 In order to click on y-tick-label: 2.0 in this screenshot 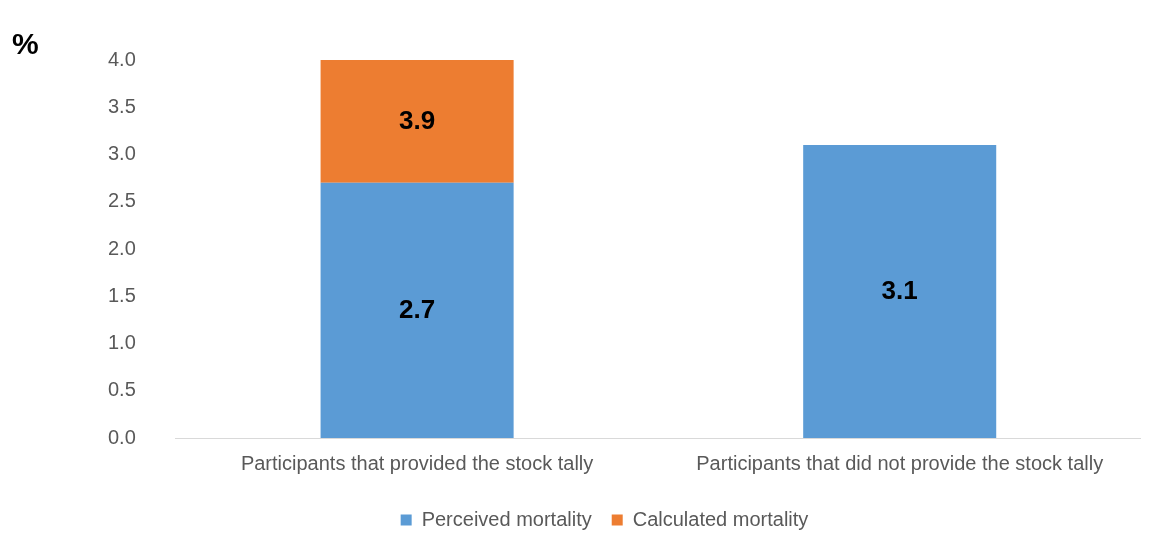, I will do `click(121, 247)`.